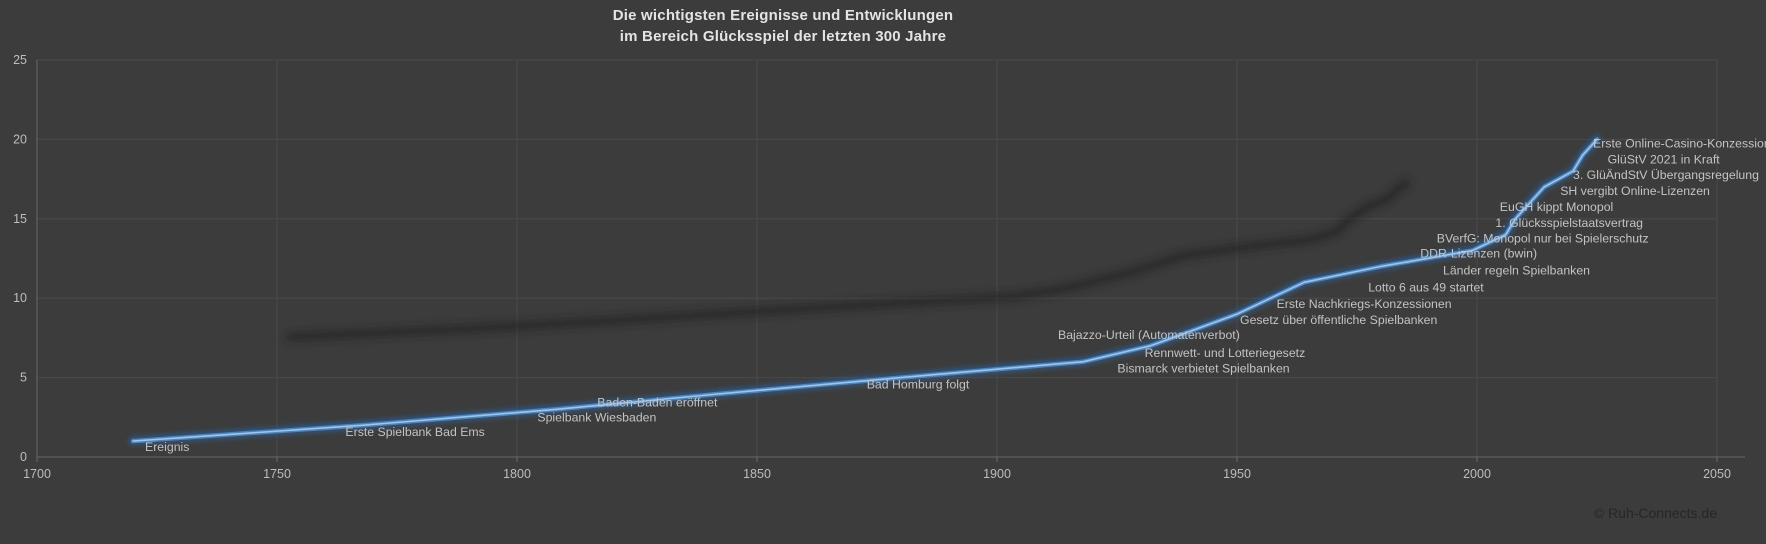  I want to click on y-axis-tick-label: 5, so click(23, 378).